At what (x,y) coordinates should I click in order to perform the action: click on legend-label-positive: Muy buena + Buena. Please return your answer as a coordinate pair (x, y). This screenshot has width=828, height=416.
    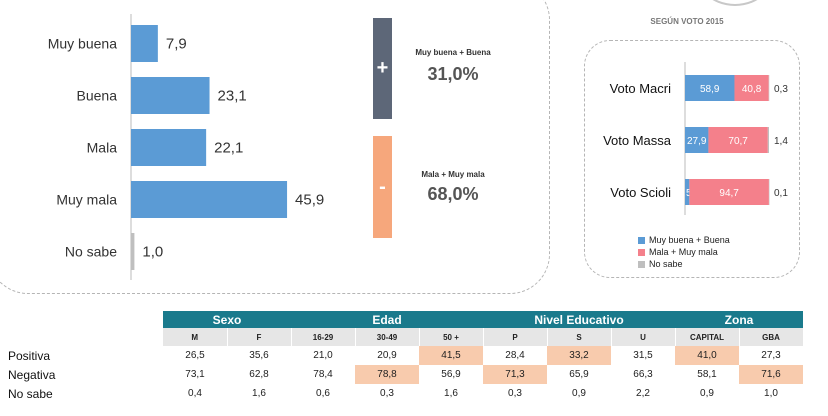
    Looking at the image, I should click on (689, 240).